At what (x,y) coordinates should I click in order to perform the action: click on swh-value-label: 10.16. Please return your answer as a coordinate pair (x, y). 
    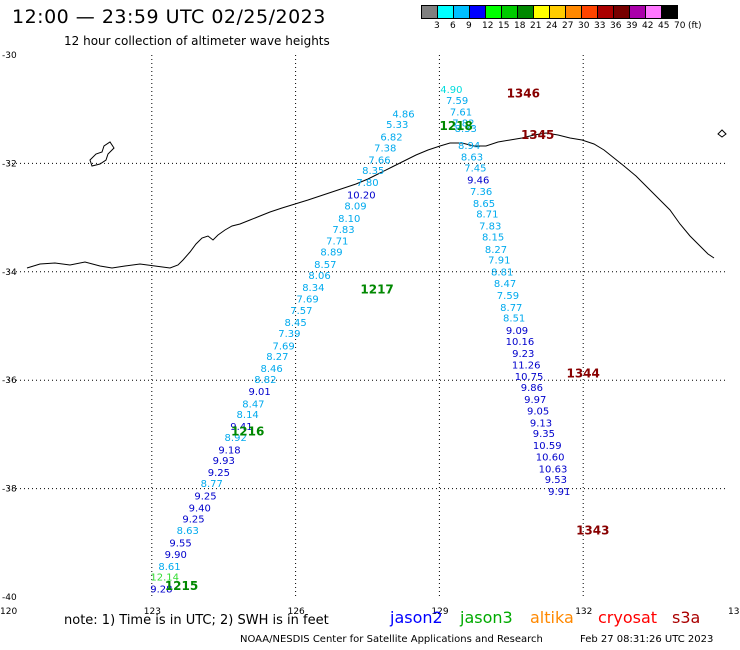
    Looking at the image, I should click on (520, 342).